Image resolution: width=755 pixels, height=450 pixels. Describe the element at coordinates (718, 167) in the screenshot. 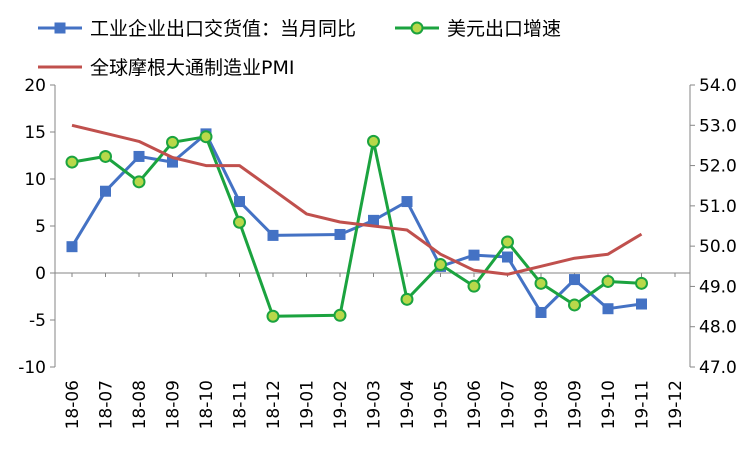

I see `right-tick-label: 52.0` at that location.